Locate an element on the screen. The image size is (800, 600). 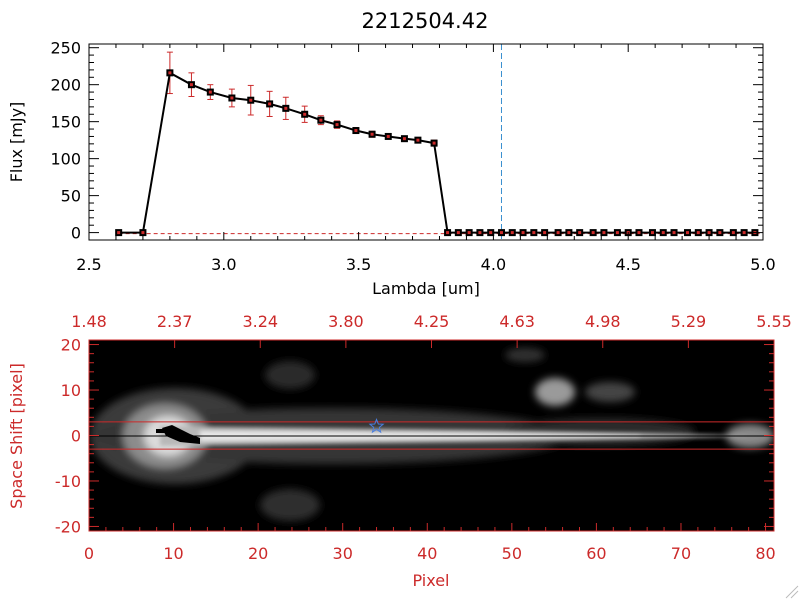
pixel-tick-label: 20 is located at coordinates (258, 553).